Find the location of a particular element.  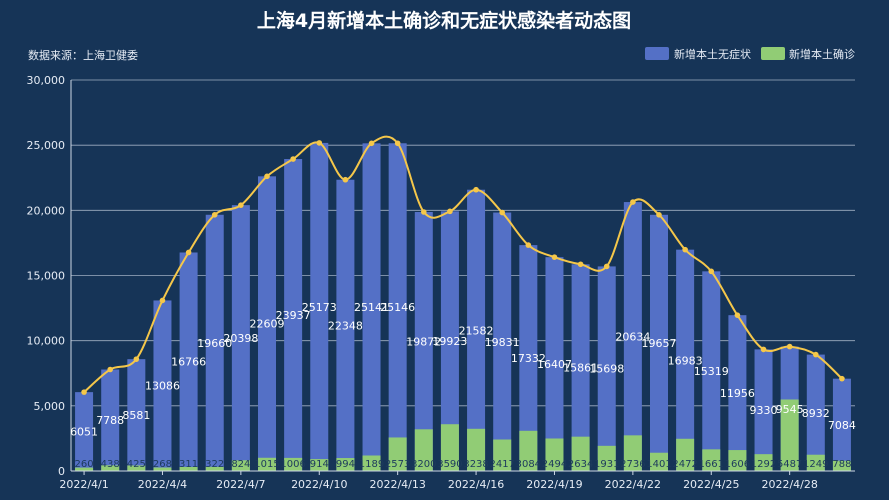

bar-value-label: 15698 is located at coordinates (606, 369).